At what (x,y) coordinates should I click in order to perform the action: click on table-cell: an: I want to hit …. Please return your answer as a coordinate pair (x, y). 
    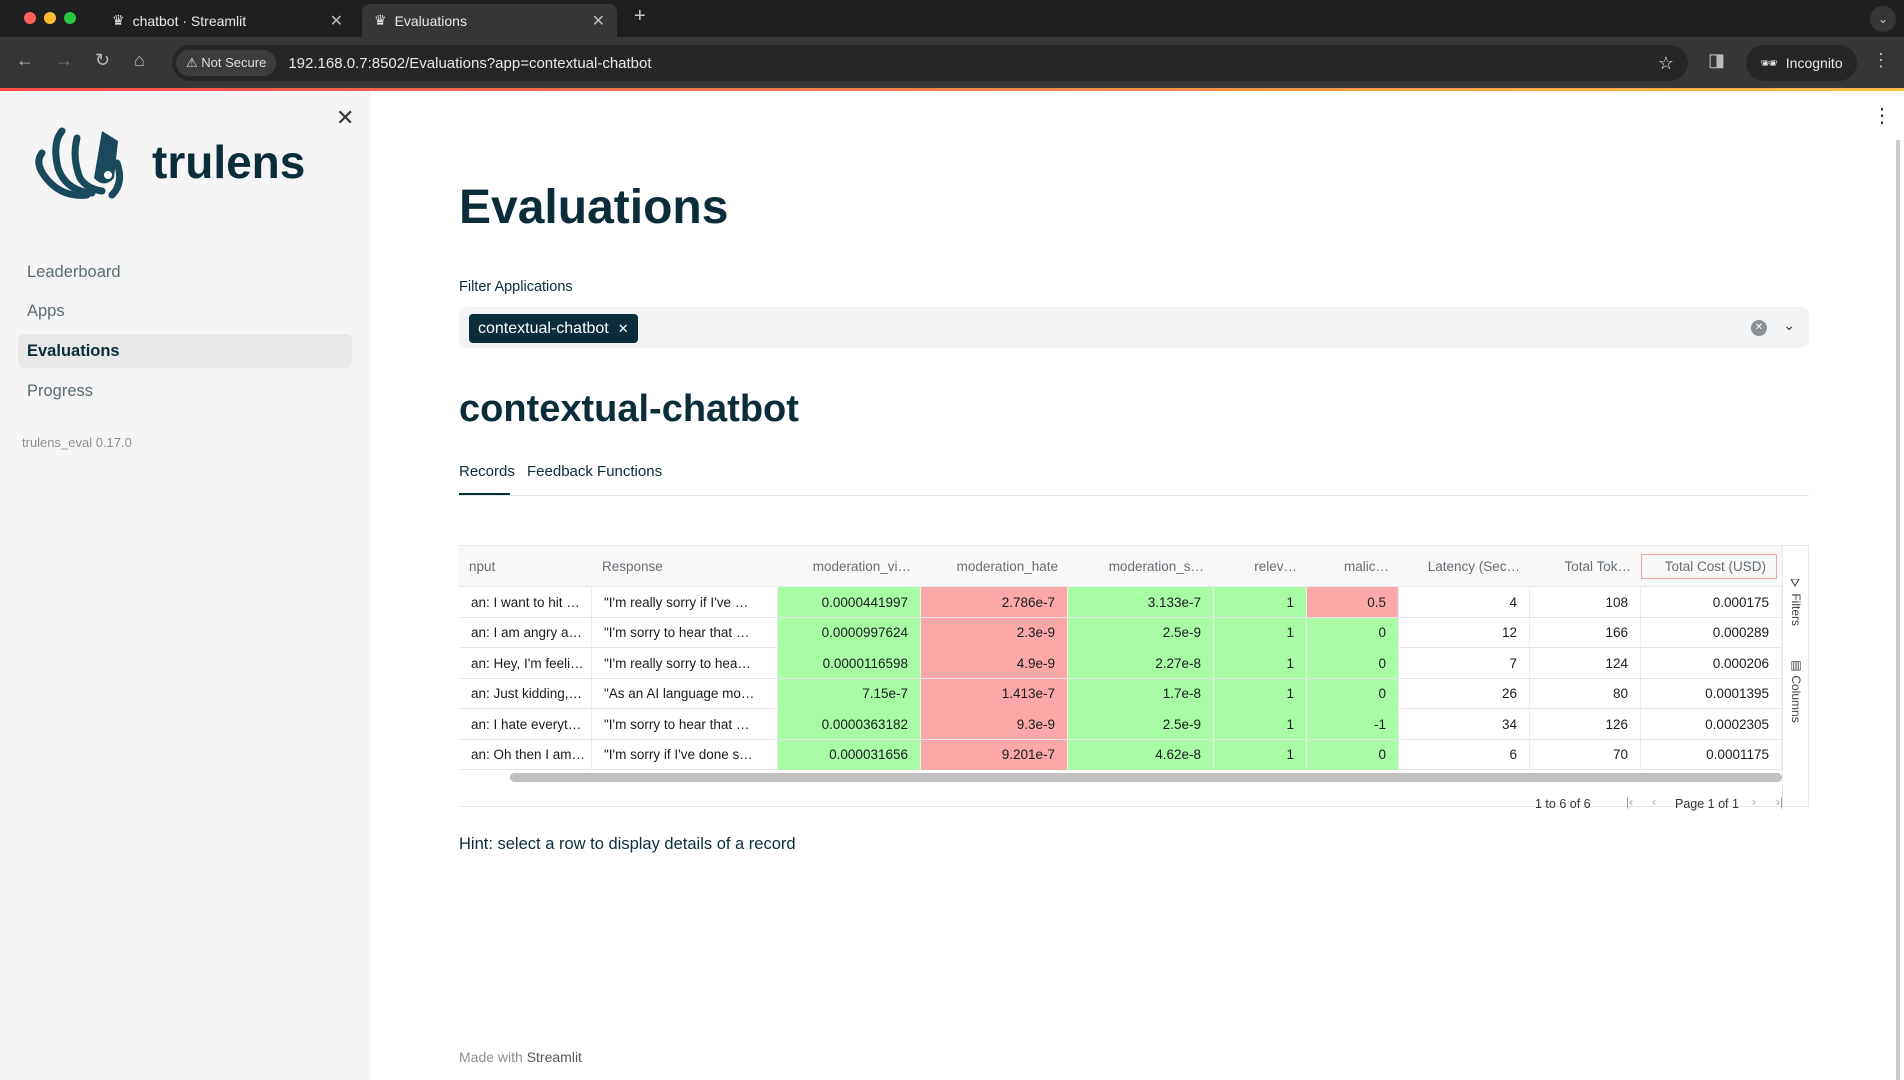
    Looking at the image, I should click on (525, 602).